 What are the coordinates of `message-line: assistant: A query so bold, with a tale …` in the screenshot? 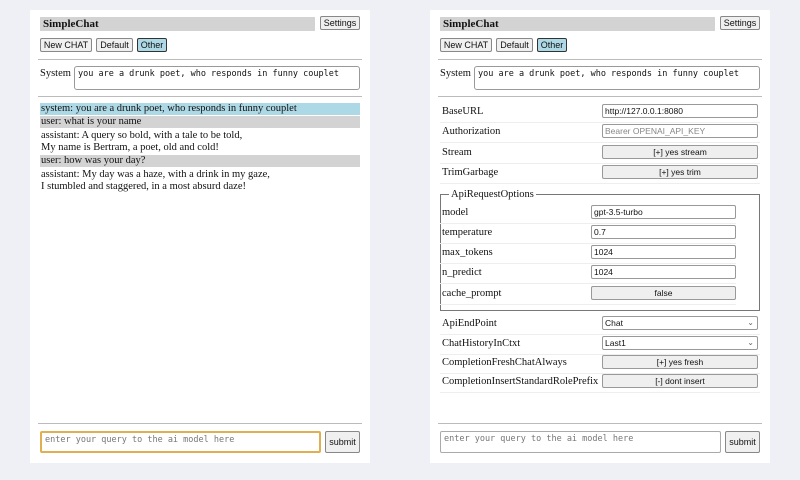 It's located at (142, 135).